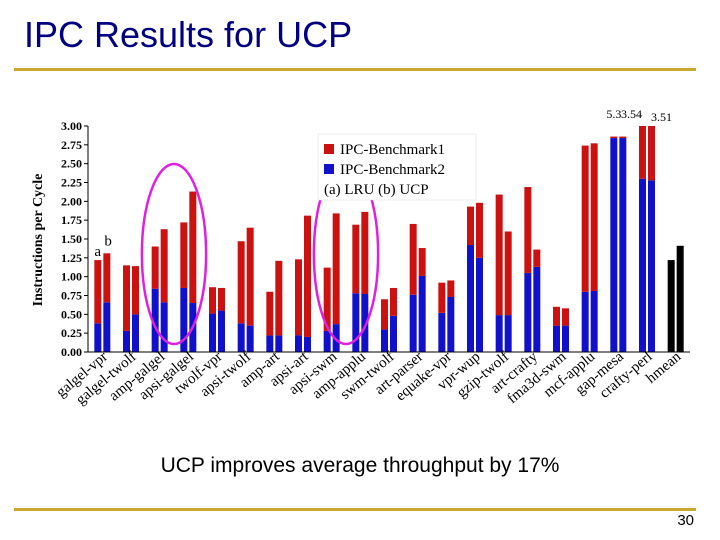 This screenshot has height=540, width=720. I want to click on y-tick-label: 1.75, so click(71, 220).